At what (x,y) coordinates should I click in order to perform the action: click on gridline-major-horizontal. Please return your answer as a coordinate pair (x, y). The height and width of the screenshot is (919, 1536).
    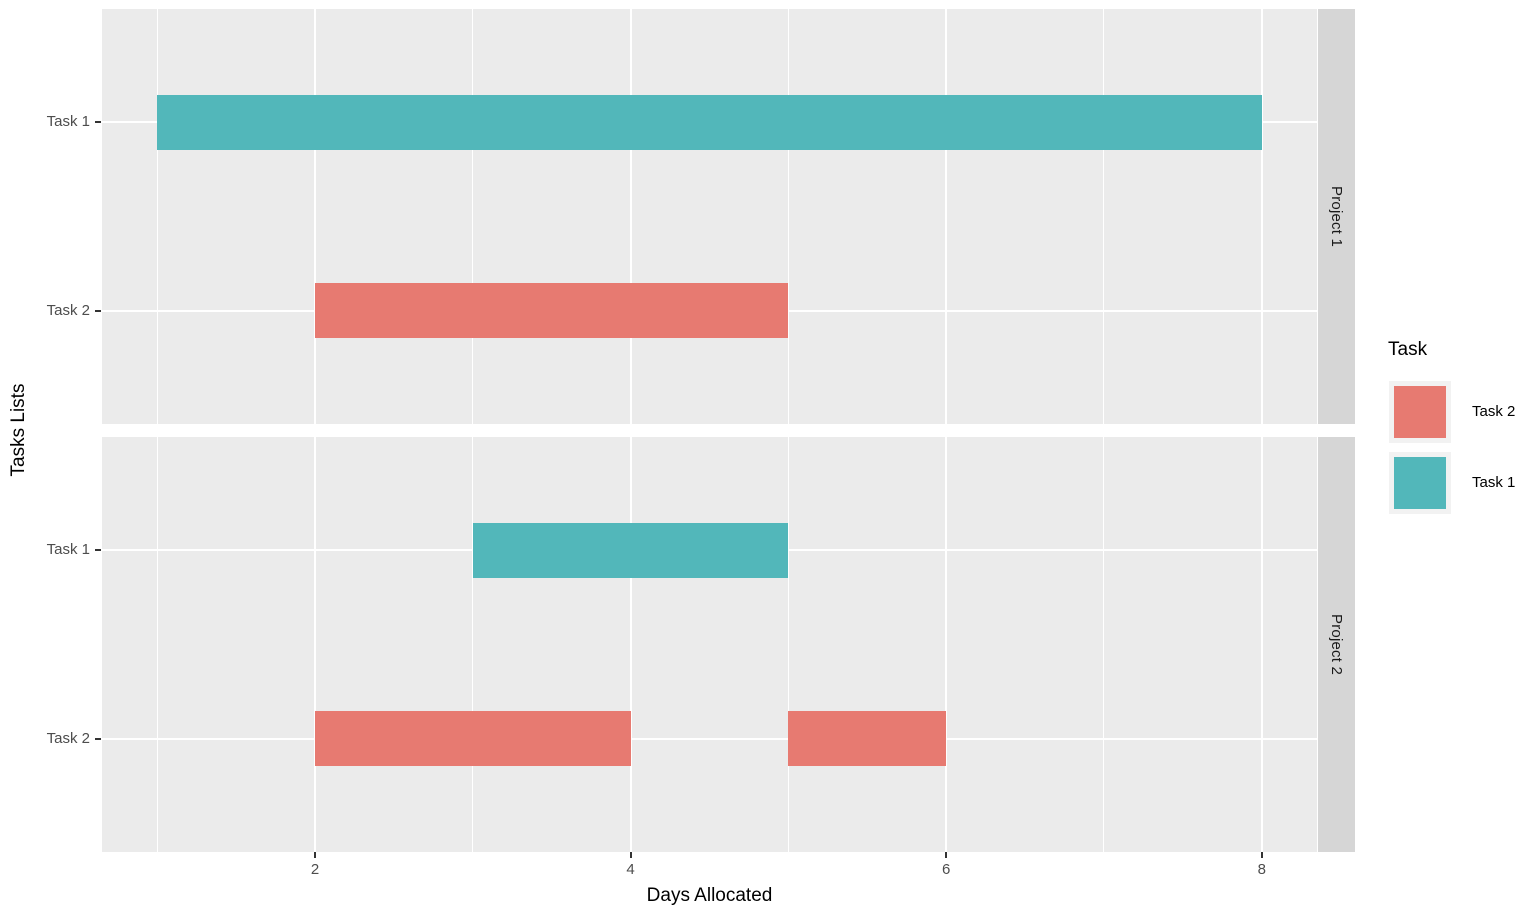
    Looking at the image, I should click on (709, 738).